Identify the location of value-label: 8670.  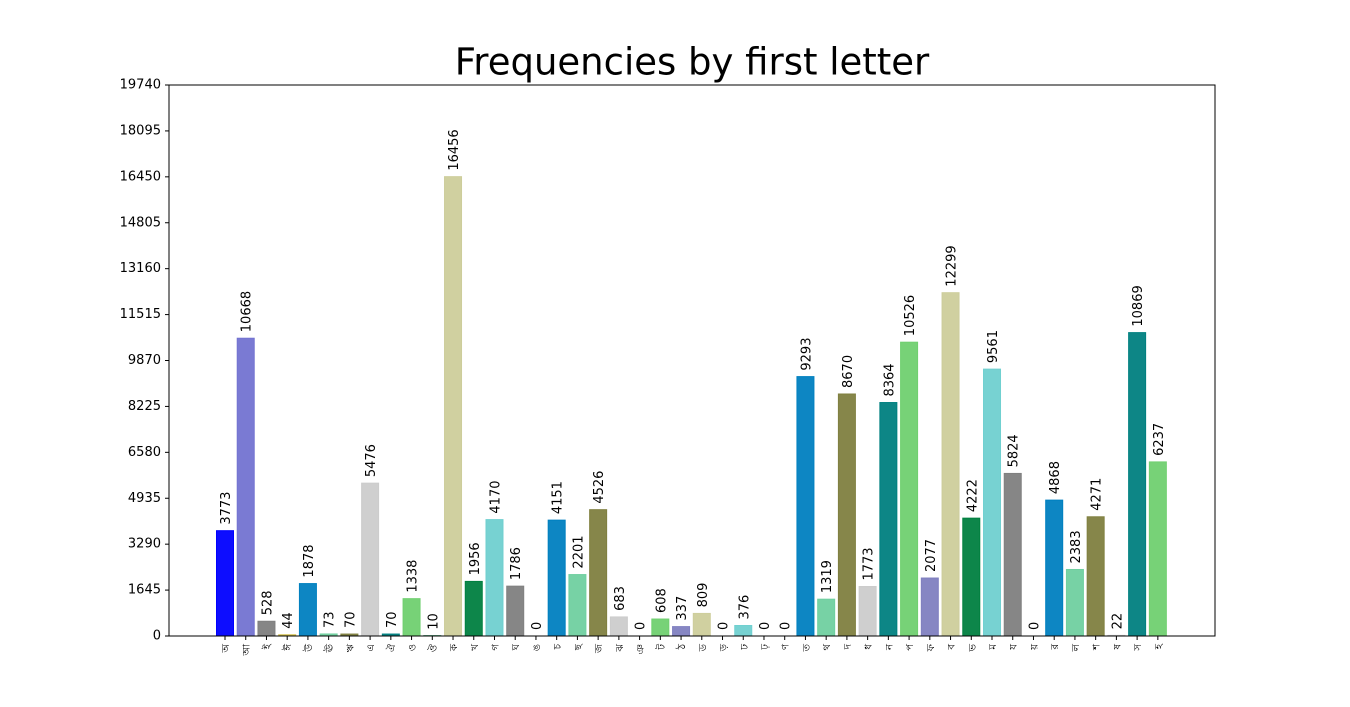
(848, 371).